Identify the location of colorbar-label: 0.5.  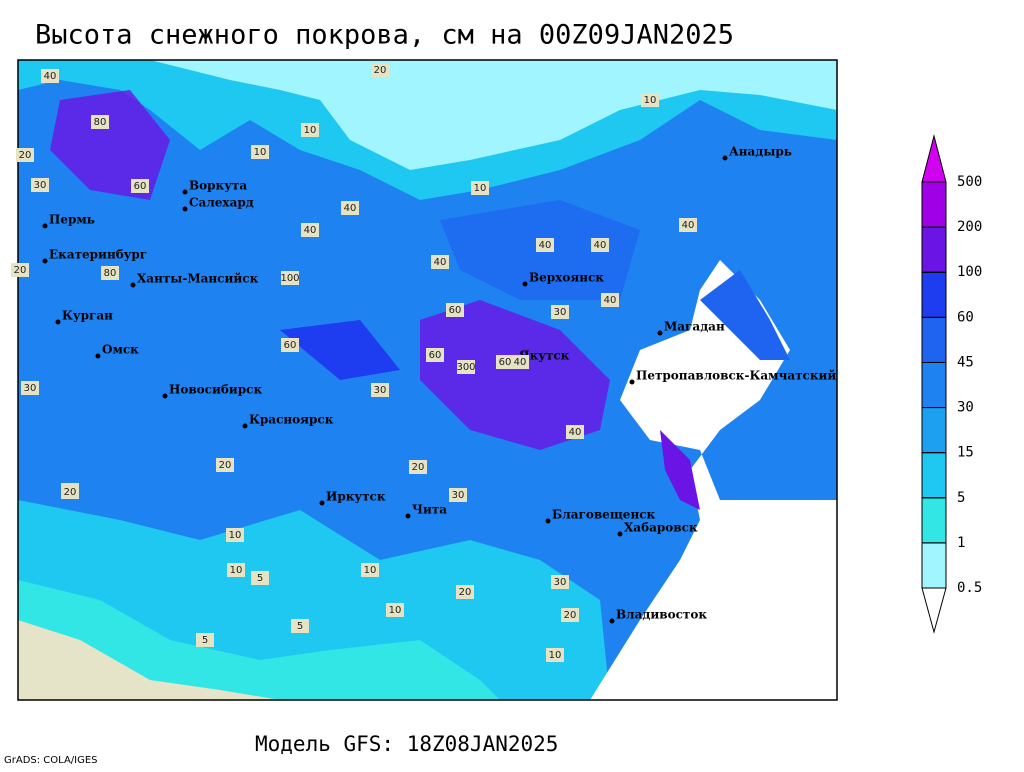
(969, 588).